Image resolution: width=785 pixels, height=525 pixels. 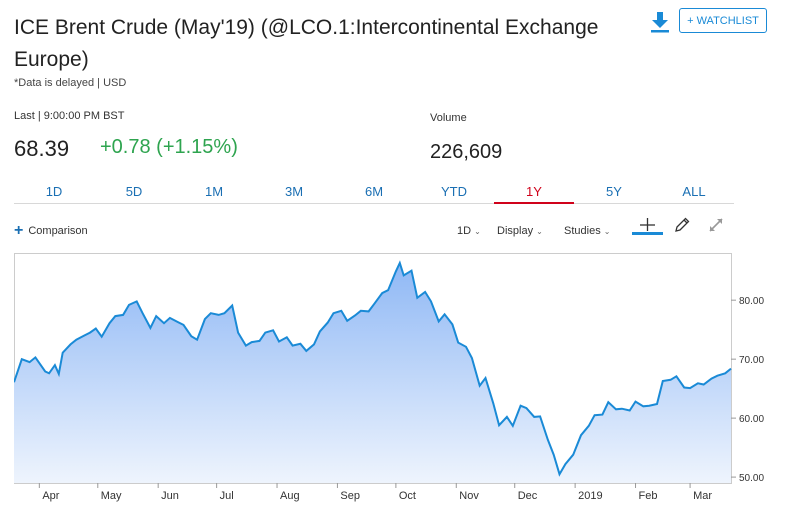 I want to click on interval-label: 1D, so click(x=464, y=231).